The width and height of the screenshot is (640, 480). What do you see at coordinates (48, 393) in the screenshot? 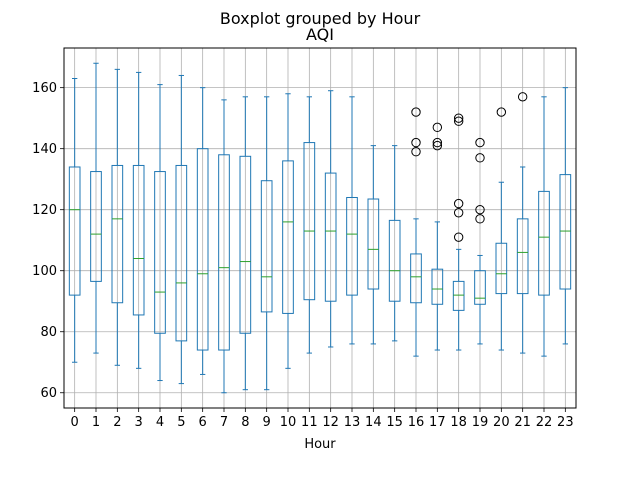
I see `y-tick-label: 60` at bounding box center [48, 393].